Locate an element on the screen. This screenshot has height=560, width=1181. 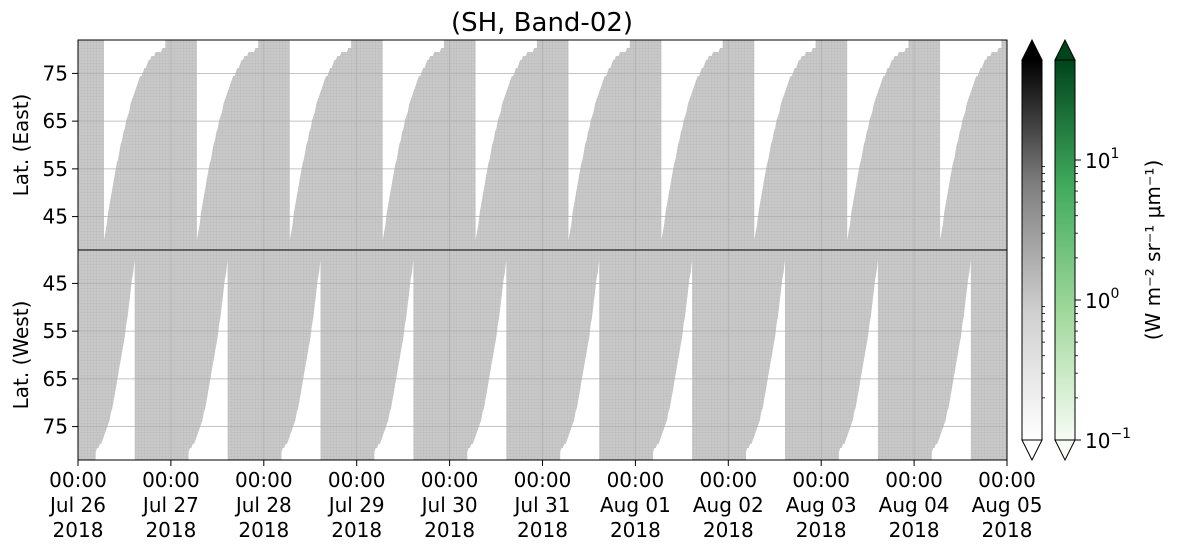
x-tick-label: 00:00 Jul 27 2018 is located at coordinates (170, 505).